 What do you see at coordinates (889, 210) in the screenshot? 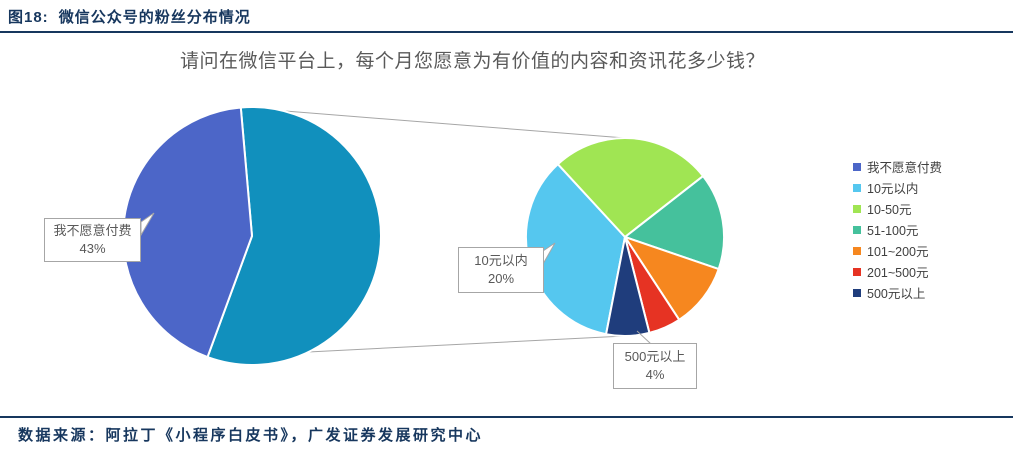
I see `legend-label: 10-50元` at bounding box center [889, 210].